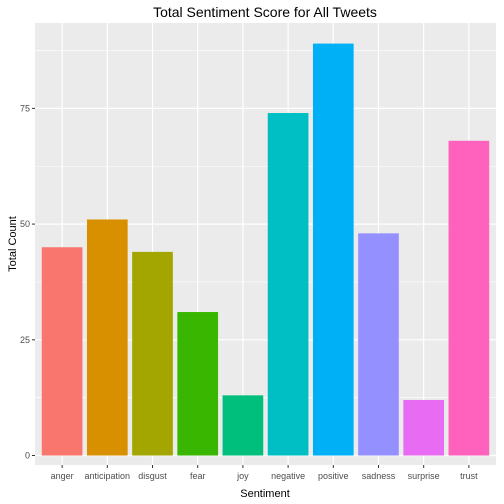 Image resolution: width=504 pixels, height=504 pixels. Describe the element at coordinates (107, 337) in the screenshot. I see `bar-anticipation` at that location.